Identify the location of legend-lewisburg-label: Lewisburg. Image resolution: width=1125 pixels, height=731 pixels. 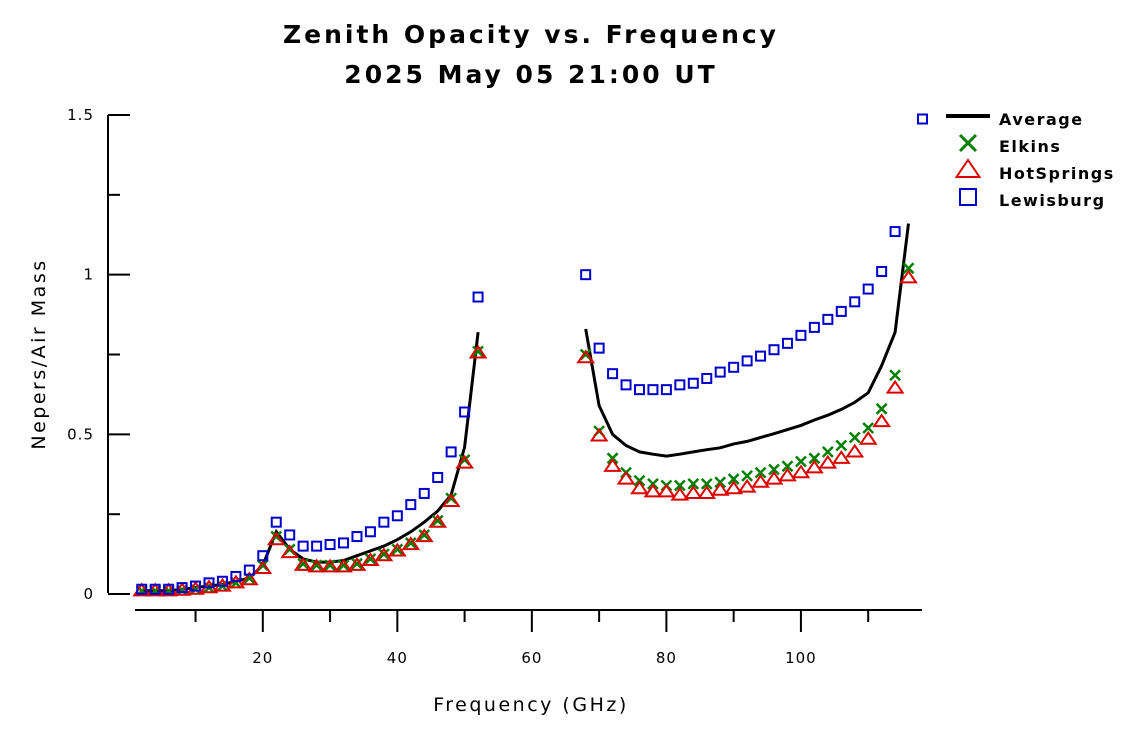
(1052, 200).